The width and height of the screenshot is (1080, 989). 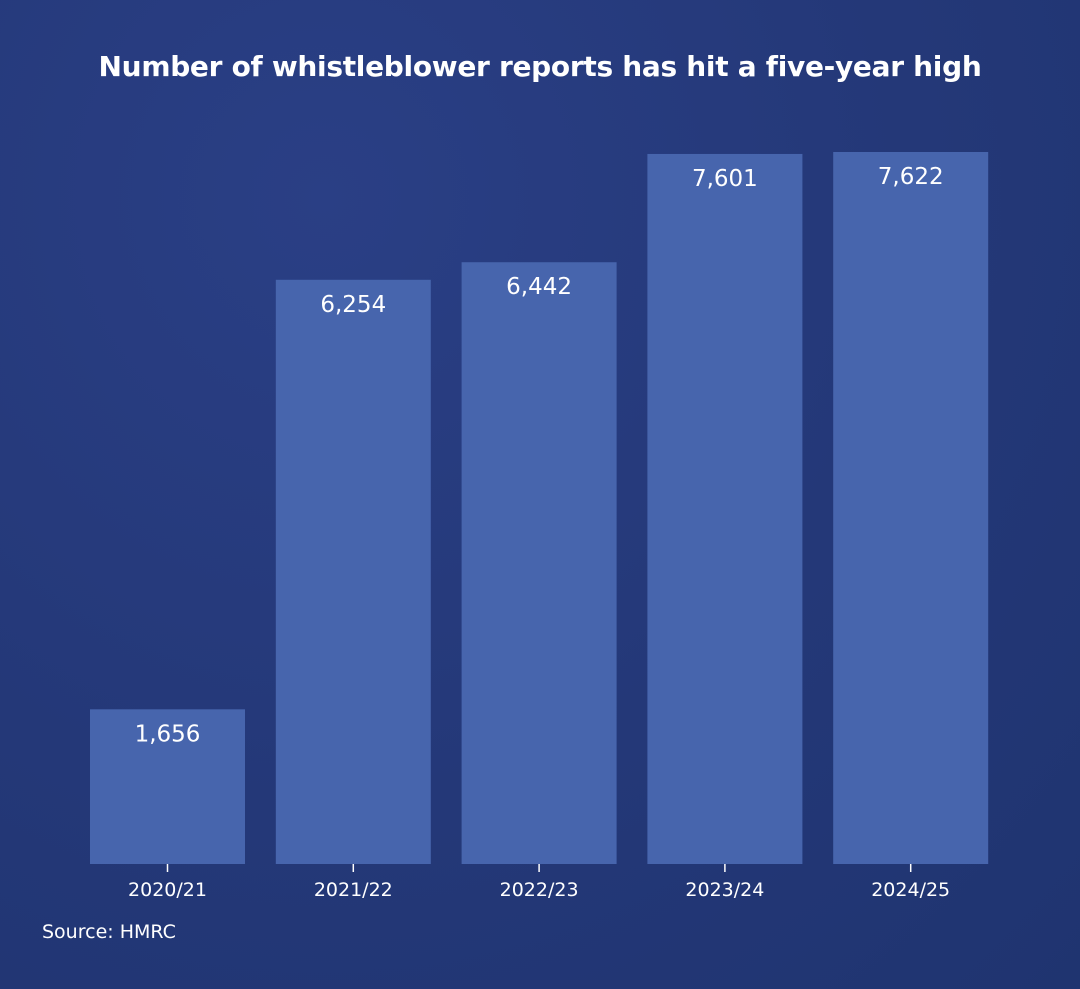 I want to click on bar-value-label: 1,656, so click(x=168, y=734).